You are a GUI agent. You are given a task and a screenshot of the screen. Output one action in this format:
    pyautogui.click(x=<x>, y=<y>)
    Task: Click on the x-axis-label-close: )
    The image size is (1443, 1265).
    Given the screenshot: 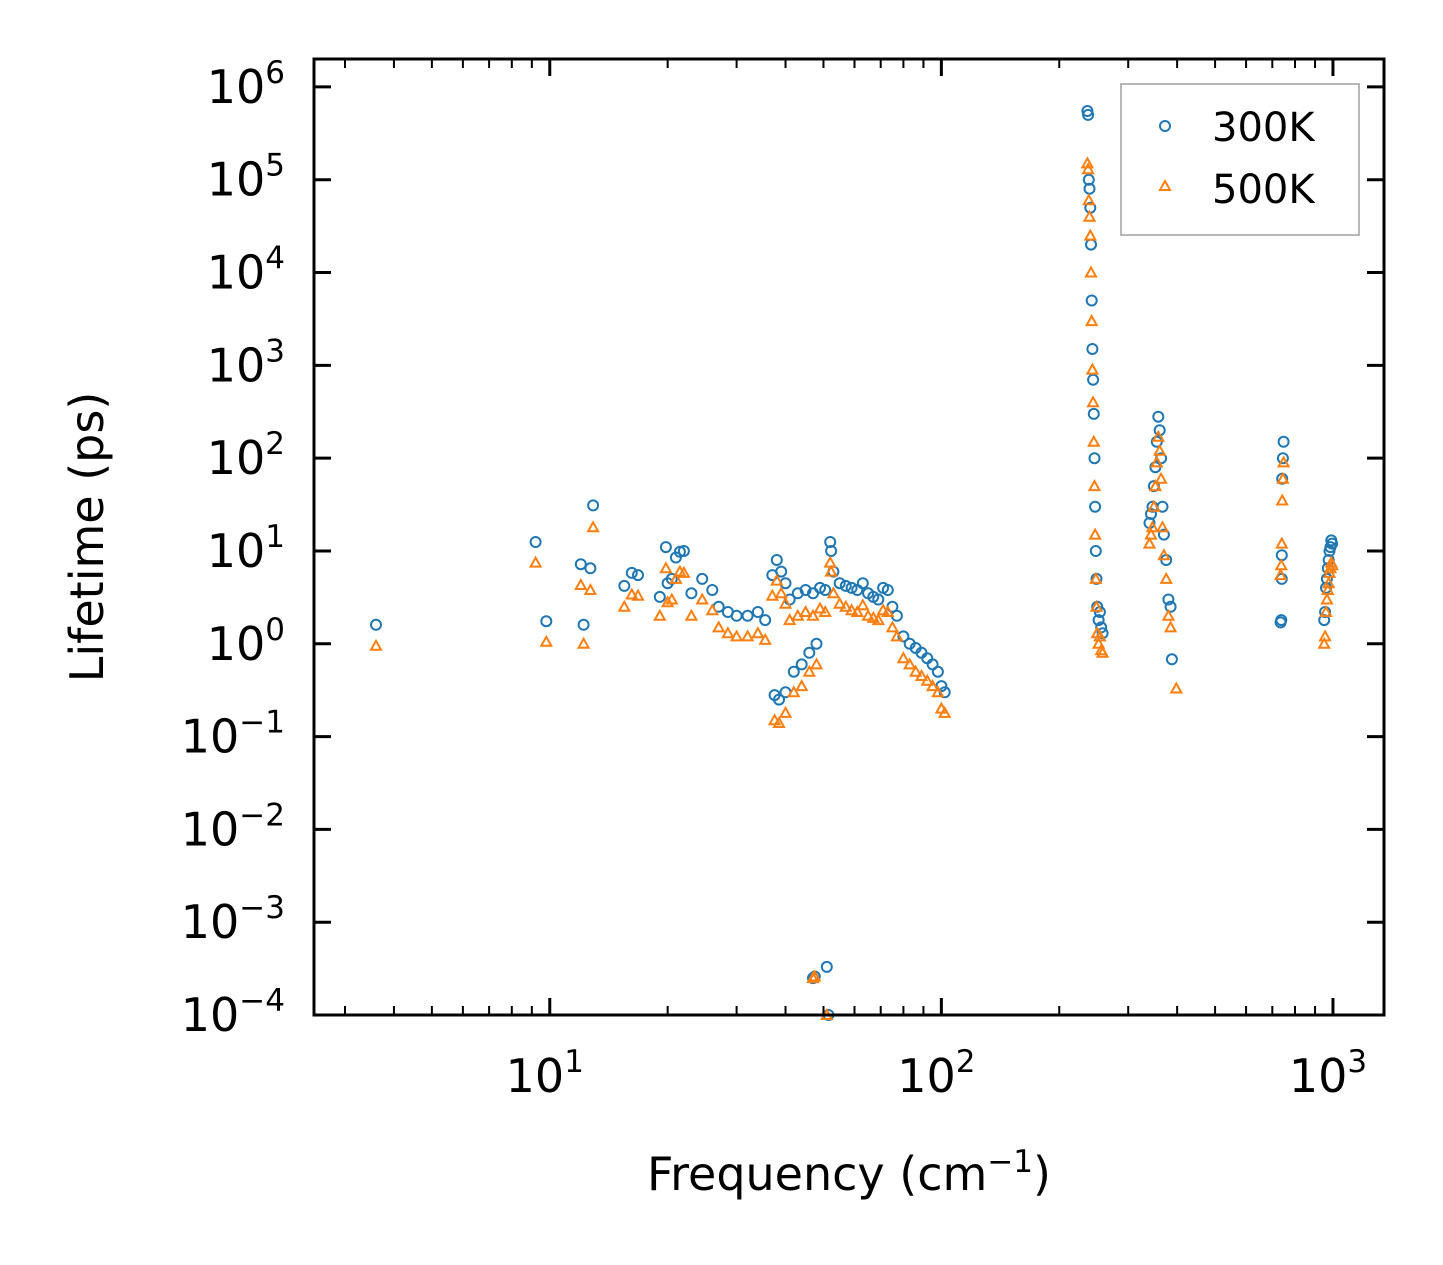 What is the action you would take?
    pyautogui.click(x=1042, y=1174)
    